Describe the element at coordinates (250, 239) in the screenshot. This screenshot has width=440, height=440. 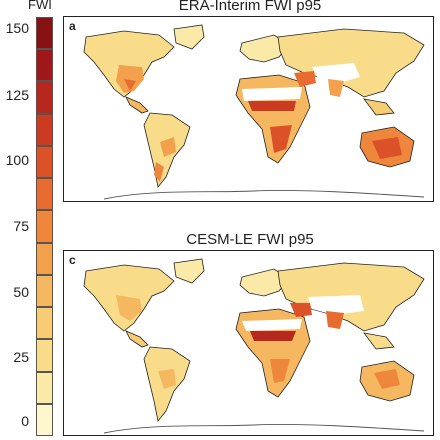
I see `panel-c-title: CESM-LE FWI p95` at that location.